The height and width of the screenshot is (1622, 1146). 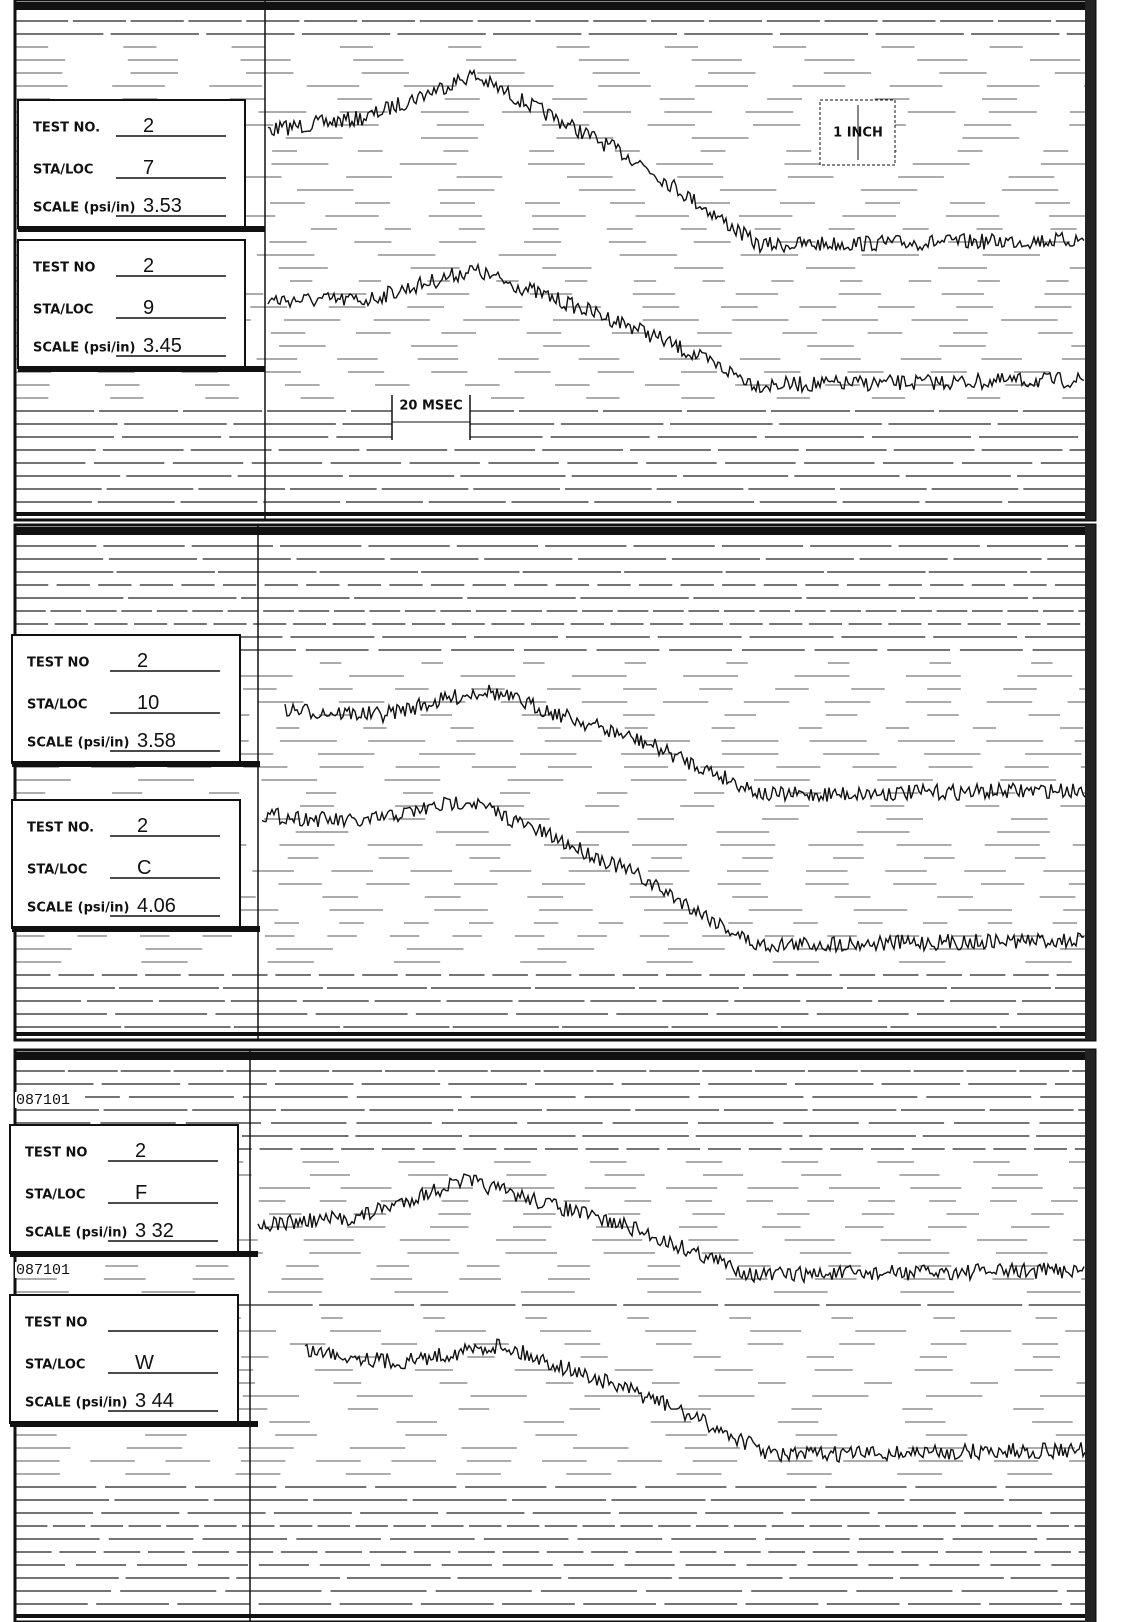 What do you see at coordinates (154, 1231) in the screenshot?
I see `field-value: 3 32` at bounding box center [154, 1231].